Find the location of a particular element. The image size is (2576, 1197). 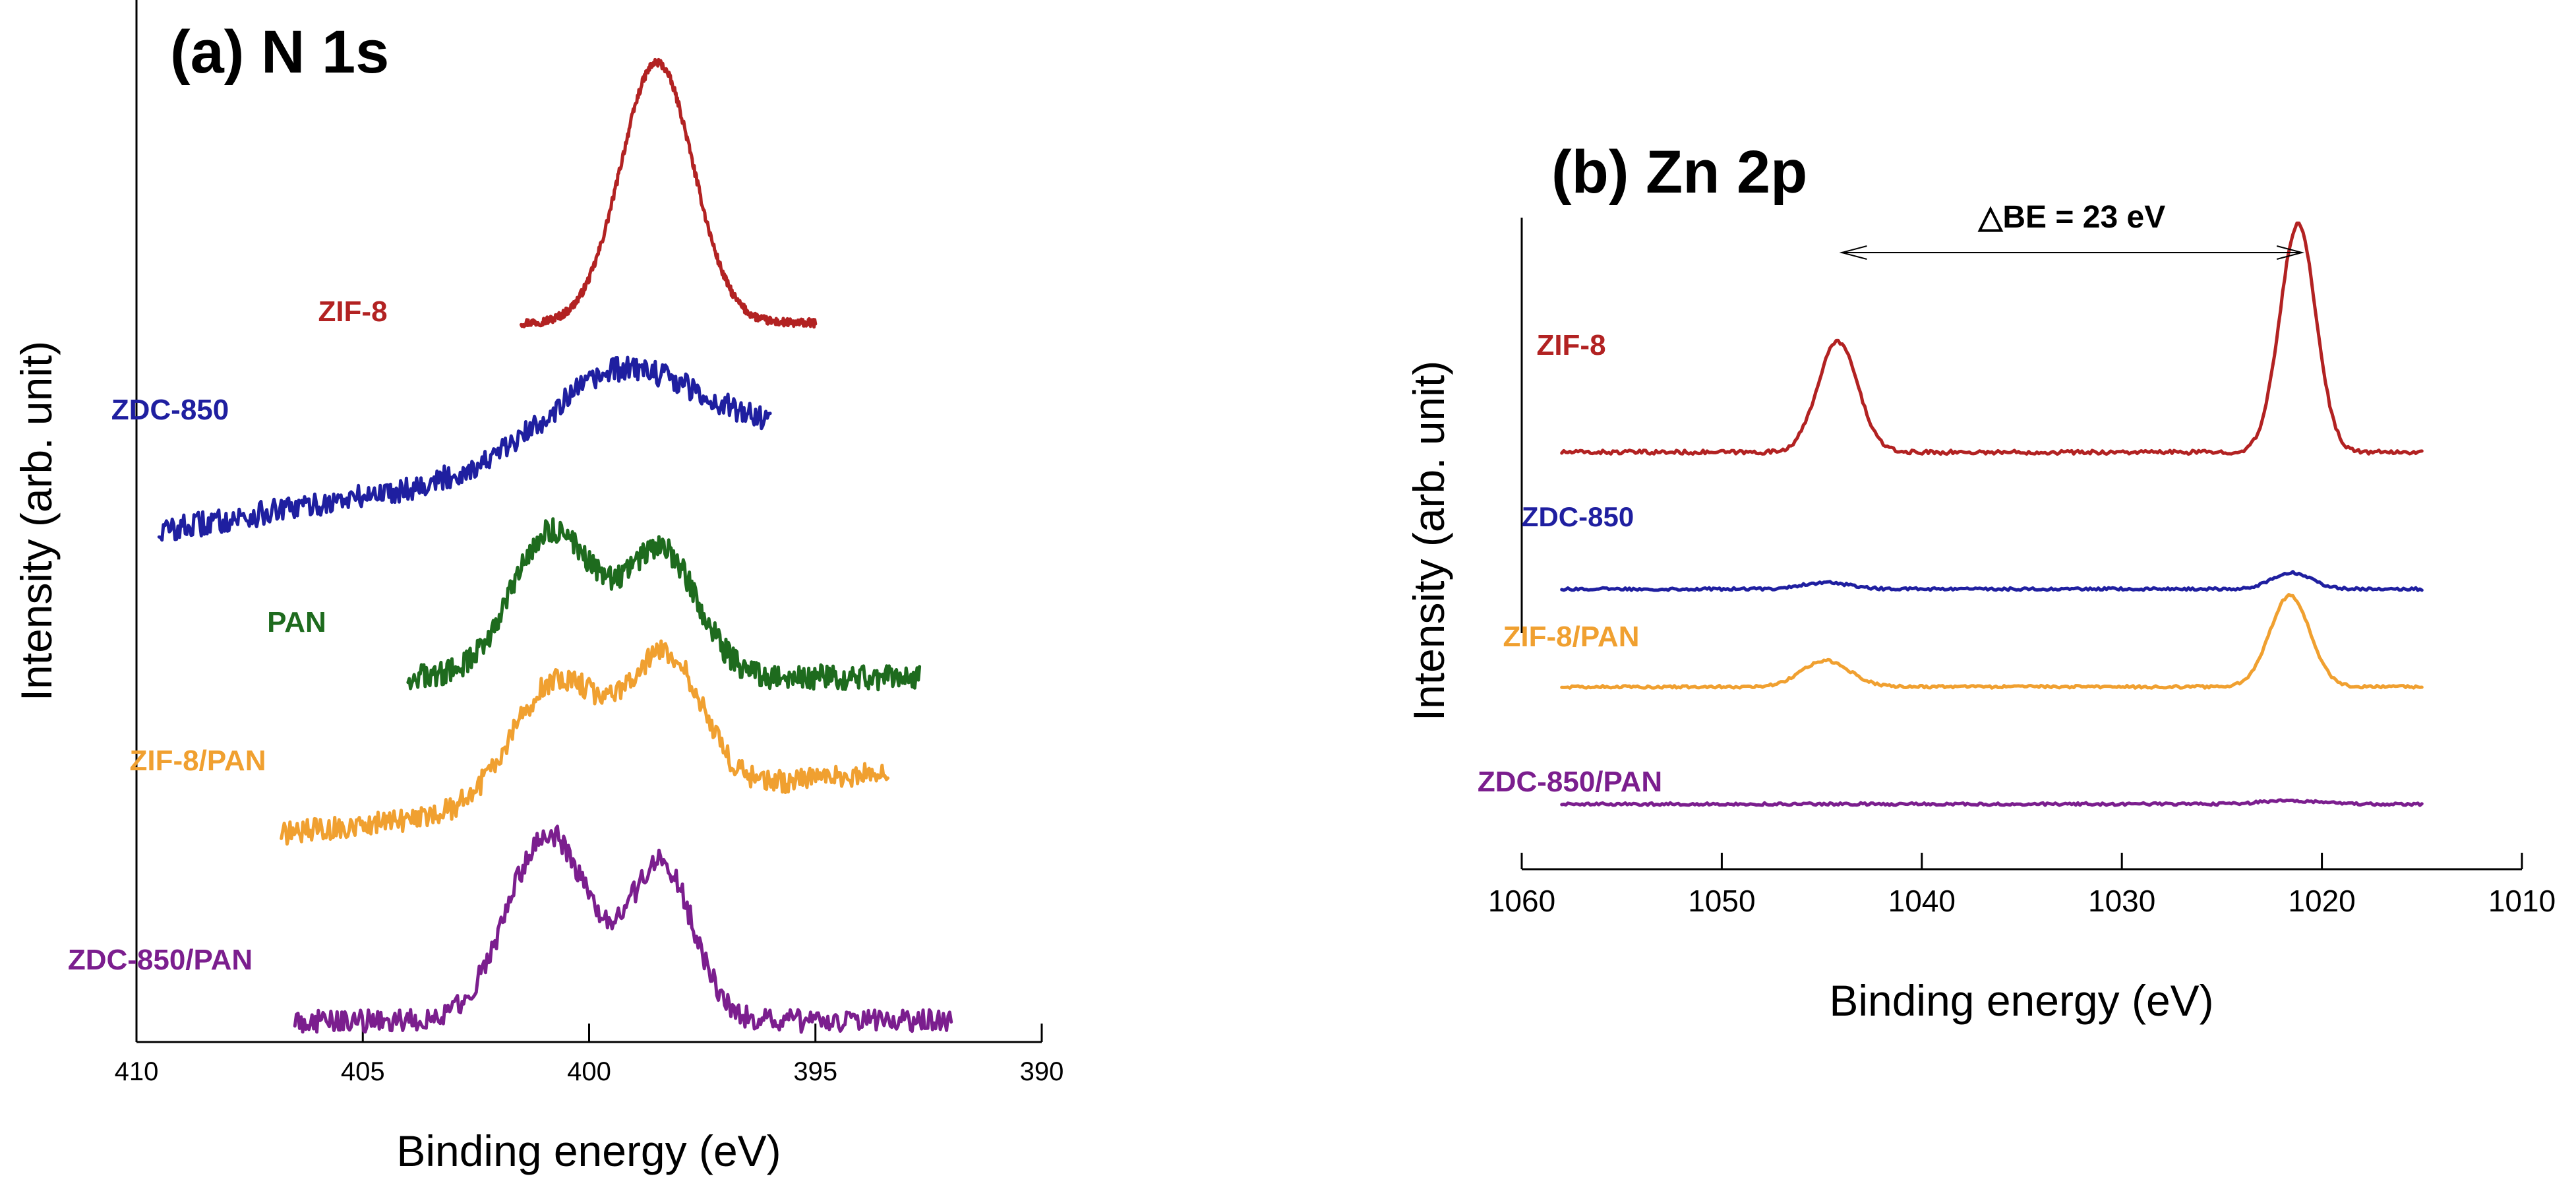

panel-title: (a) N 1s is located at coordinates (279, 52).